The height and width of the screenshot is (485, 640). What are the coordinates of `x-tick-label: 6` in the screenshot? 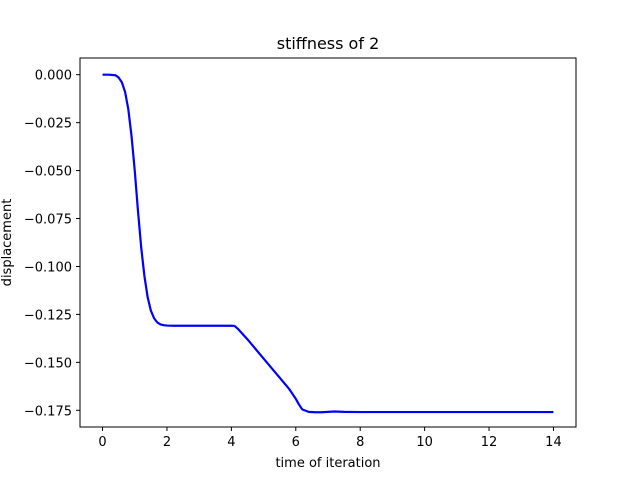 It's located at (296, 442).